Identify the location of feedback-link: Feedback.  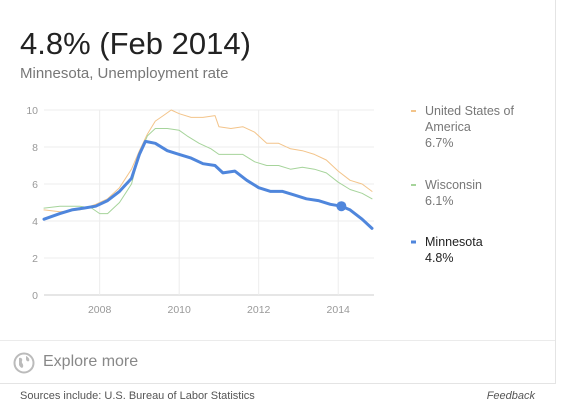
(510, 396).